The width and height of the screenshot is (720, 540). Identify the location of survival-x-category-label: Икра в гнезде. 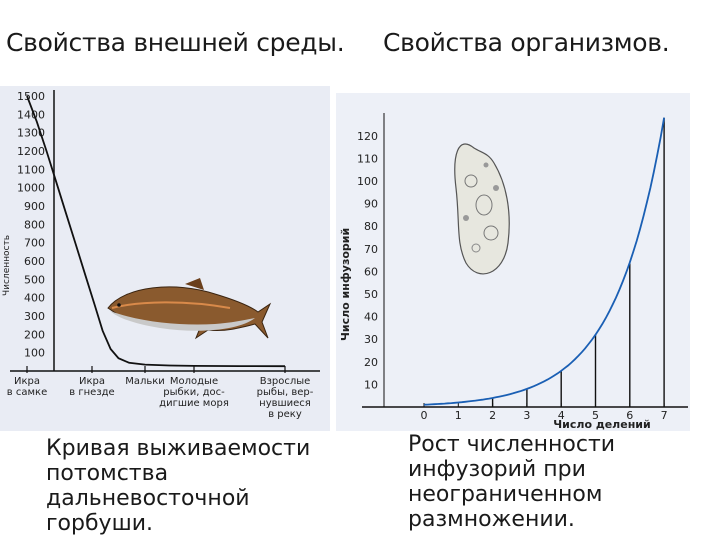
(91, 387).